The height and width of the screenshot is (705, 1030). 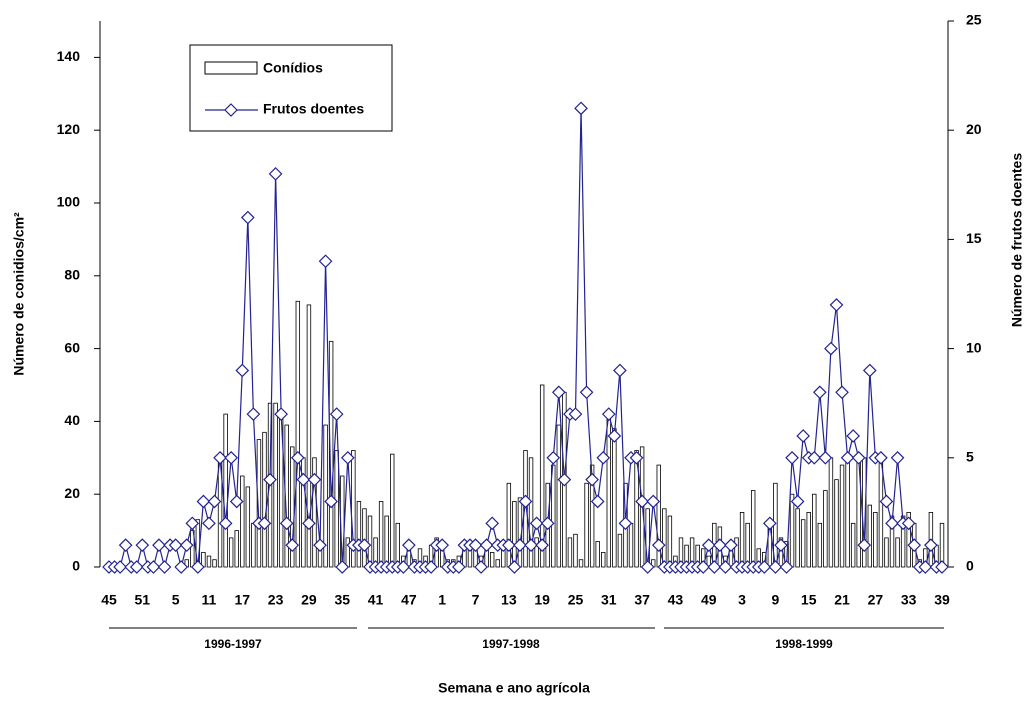 What do you see at coordinates (809, 600) in the screenshot?
I see `x-tick-label: 15` at bounding box center [809, 600].